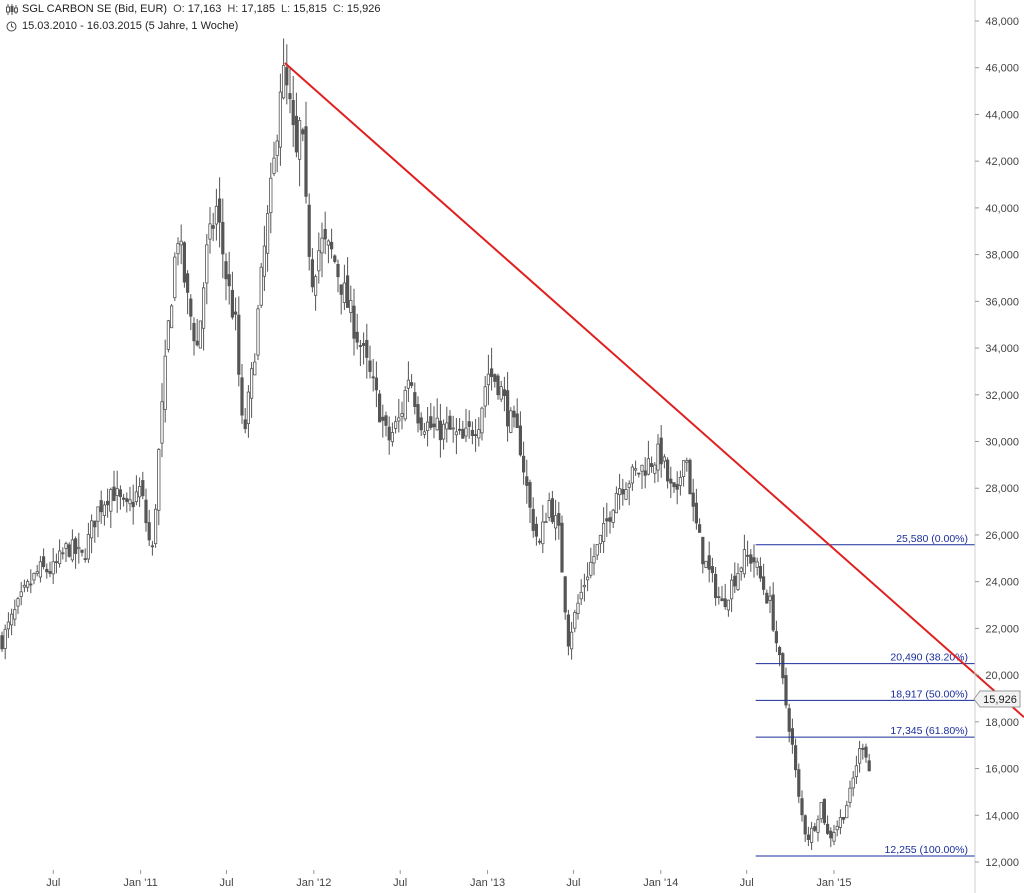 The height and width of the screenshot is (893, 1024). What do you see at coordinates (1002, 583) in the screenshot?
I see `y-tick-label: 24,000` at bounding box center [1002, 583].